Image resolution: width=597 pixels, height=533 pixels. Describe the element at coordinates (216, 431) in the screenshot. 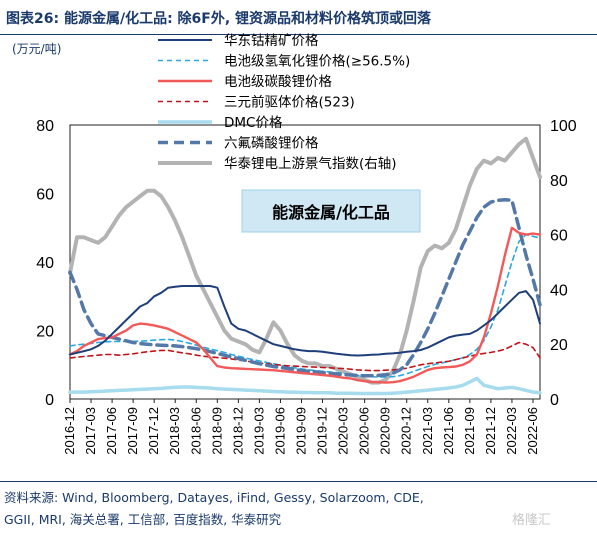

I see `x-tick-label: 2018-09` at that location.